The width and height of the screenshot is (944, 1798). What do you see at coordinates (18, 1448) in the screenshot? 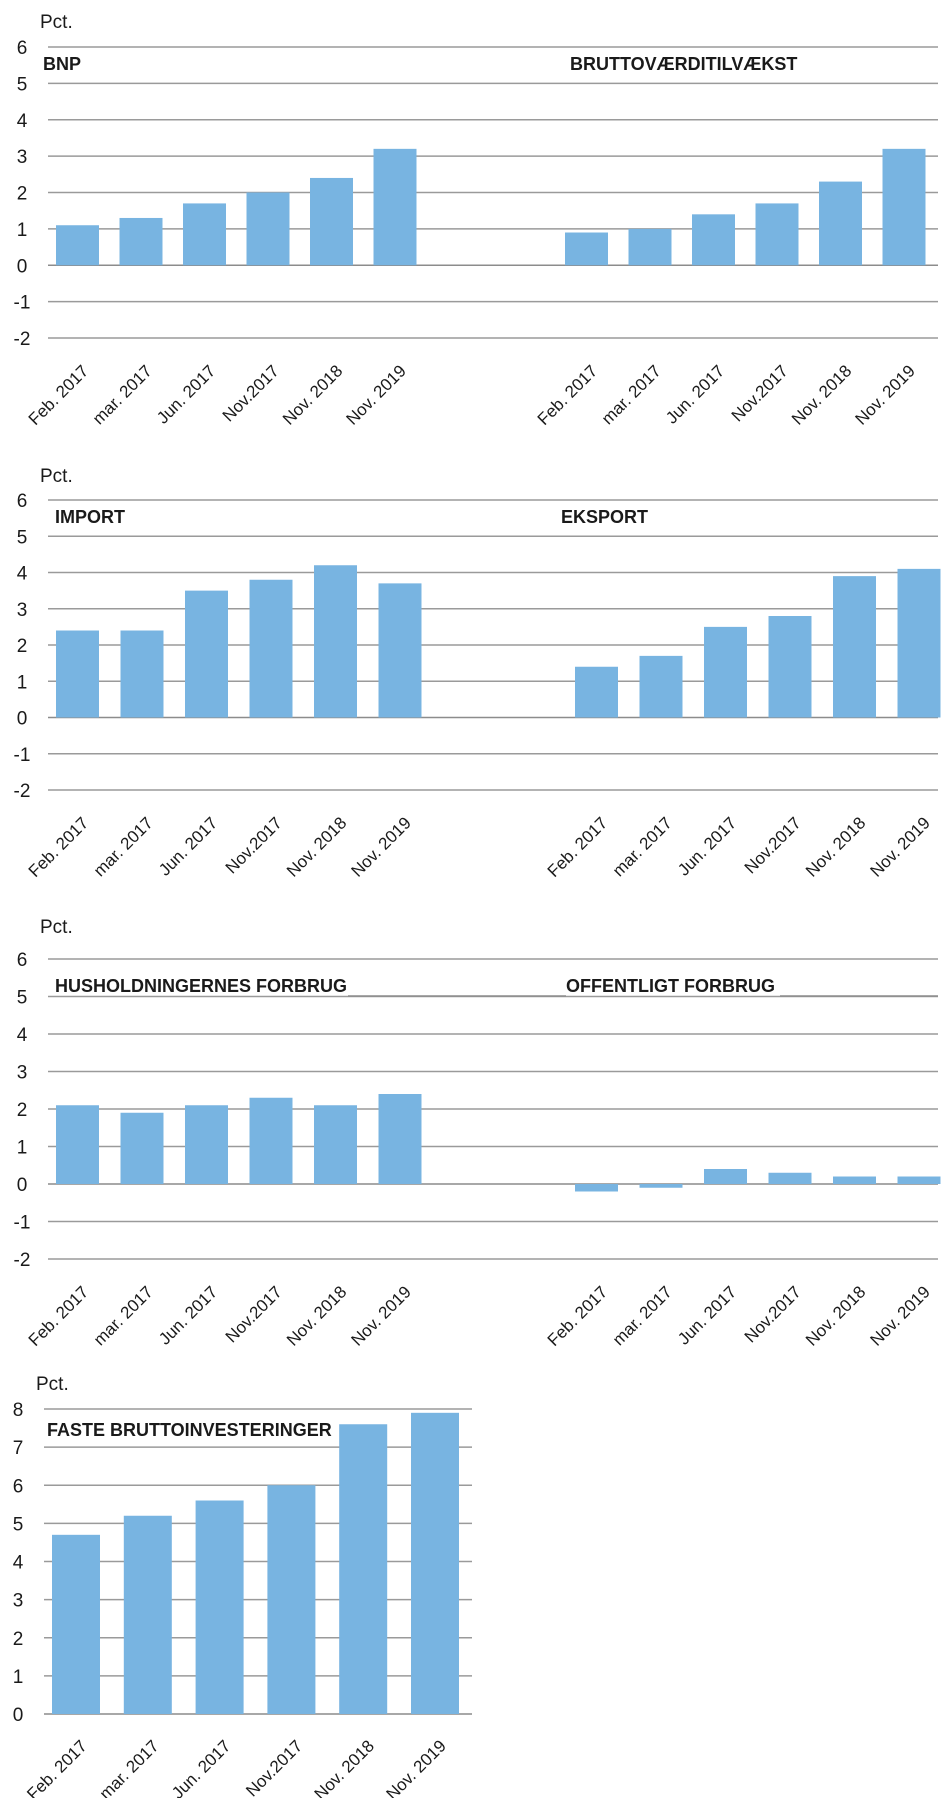
I see `y-tick-label: 7` at bounding box center [18, 1448].